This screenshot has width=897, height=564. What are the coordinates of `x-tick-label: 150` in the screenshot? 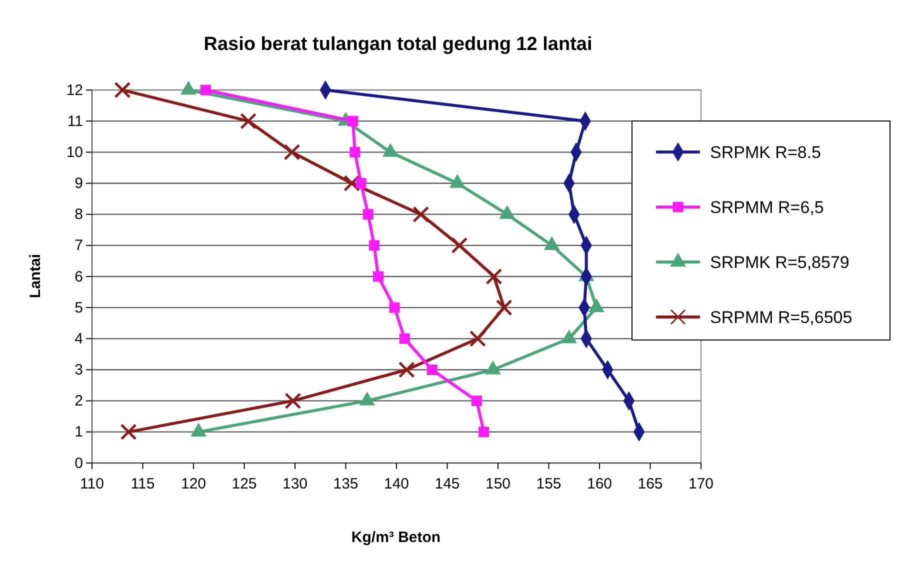 It's located at (498, 484).